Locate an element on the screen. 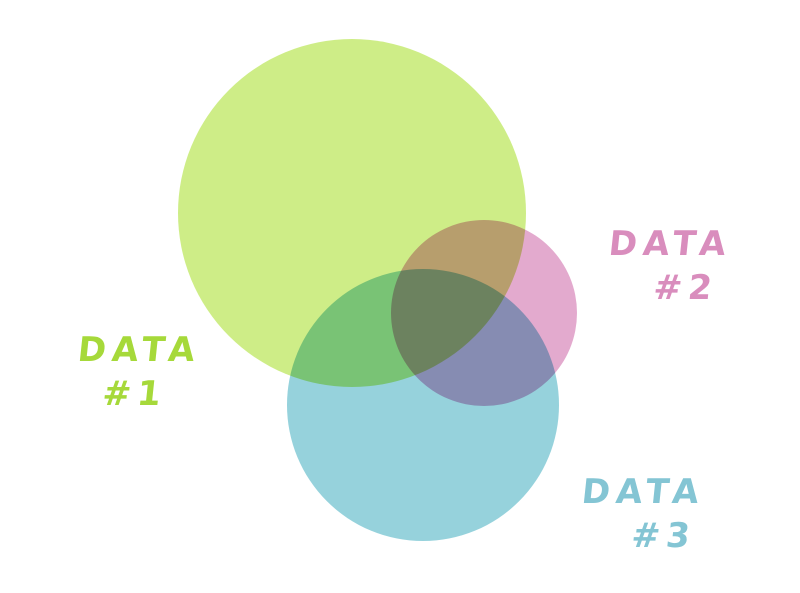  data-3-label-line1: DATA is located at coordinates (643, 492).